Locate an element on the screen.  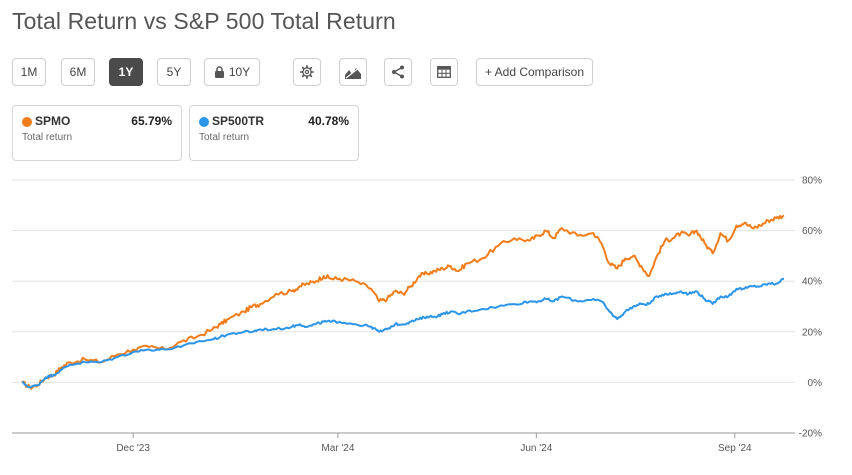
x-tick-label: Mar '24 is located at coordinates (337, 448).